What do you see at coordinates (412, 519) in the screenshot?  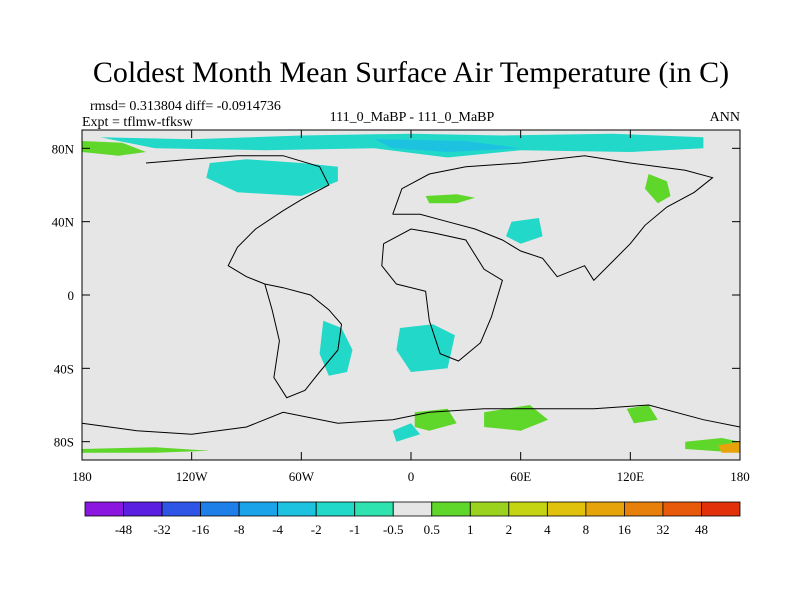 I see `colorbar: -48 -32 -16 -8 -4 -2 -1 -0.5 0.5 1 2 4 8 16 32 48` at bounding box center [412, 519].